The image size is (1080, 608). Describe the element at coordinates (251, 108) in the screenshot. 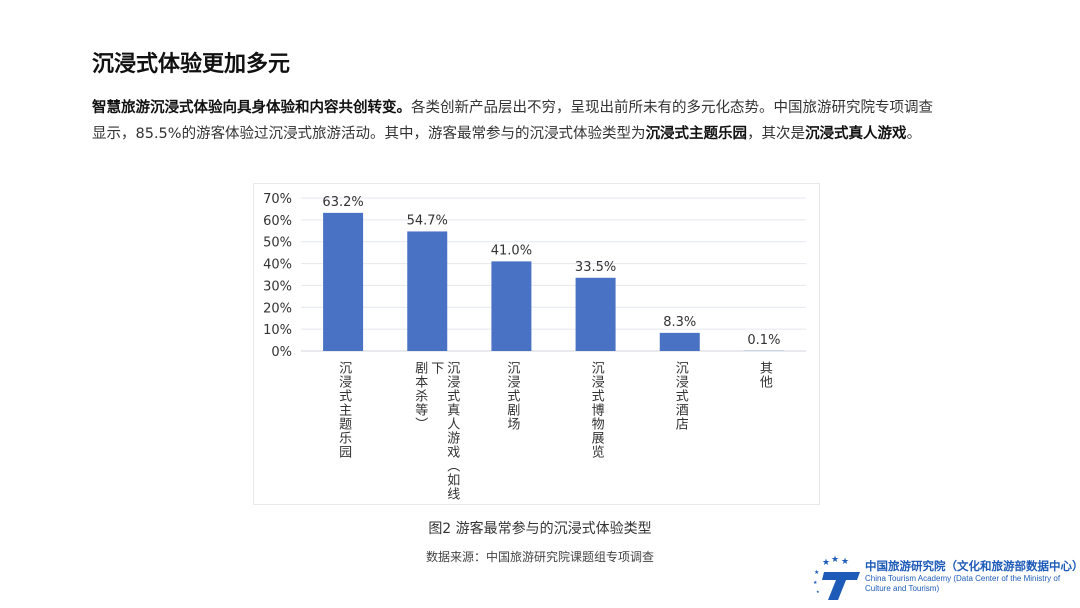

I see `bold-text: 智慧旅游沉浸式体验向具身体验和内容共创转变。` at that location.